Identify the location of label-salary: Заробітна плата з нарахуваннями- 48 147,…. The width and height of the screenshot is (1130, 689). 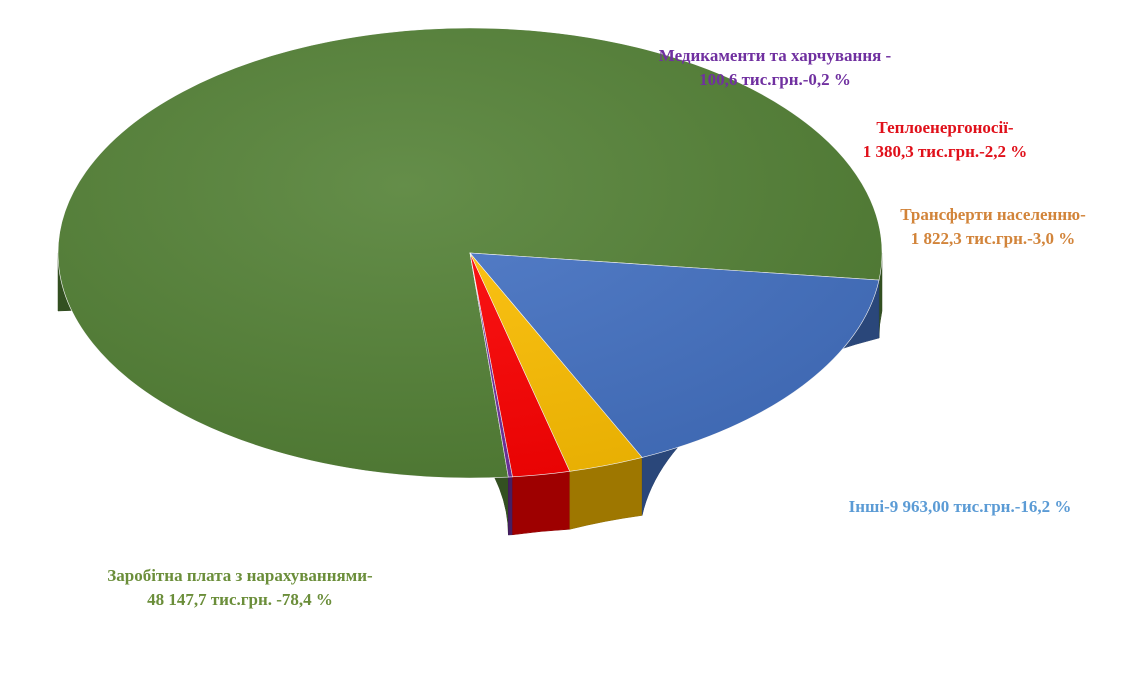
(240, 588).